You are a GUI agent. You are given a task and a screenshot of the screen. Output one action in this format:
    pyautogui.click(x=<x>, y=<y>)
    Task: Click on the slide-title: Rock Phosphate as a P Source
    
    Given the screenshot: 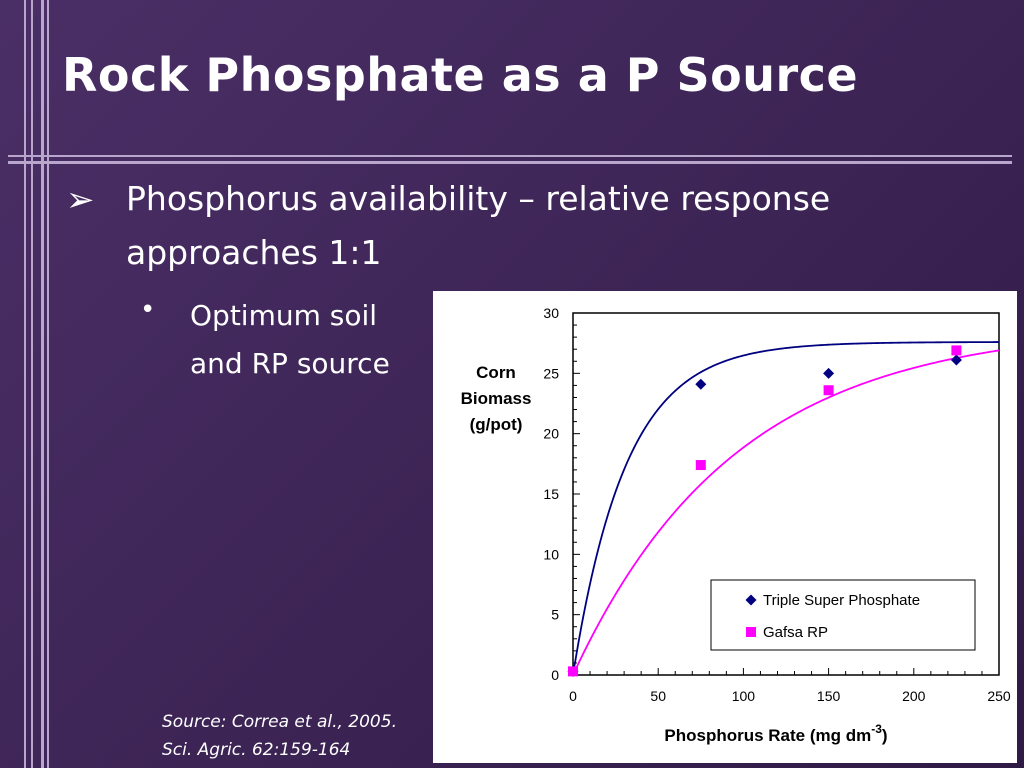 What is the action you would take?
    pyautogui.click(x=460, y=75)
    